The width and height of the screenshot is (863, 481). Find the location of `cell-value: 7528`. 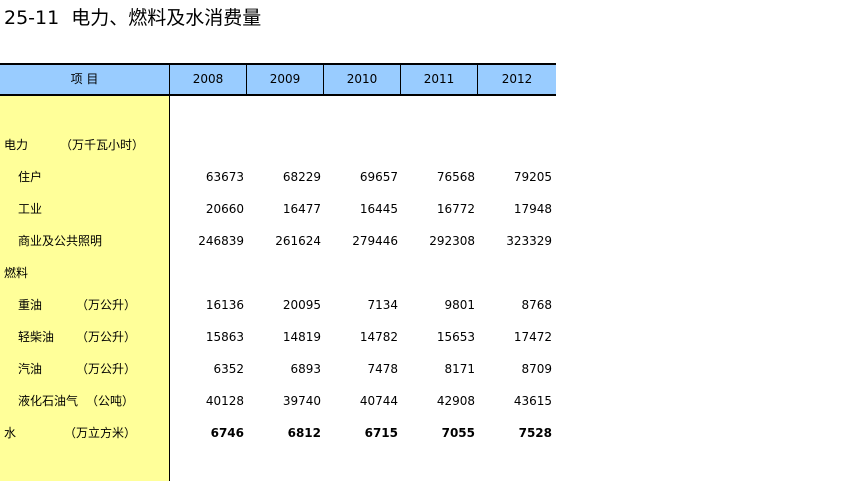

cell-value: 7528 is located at coordinates (535, 433).